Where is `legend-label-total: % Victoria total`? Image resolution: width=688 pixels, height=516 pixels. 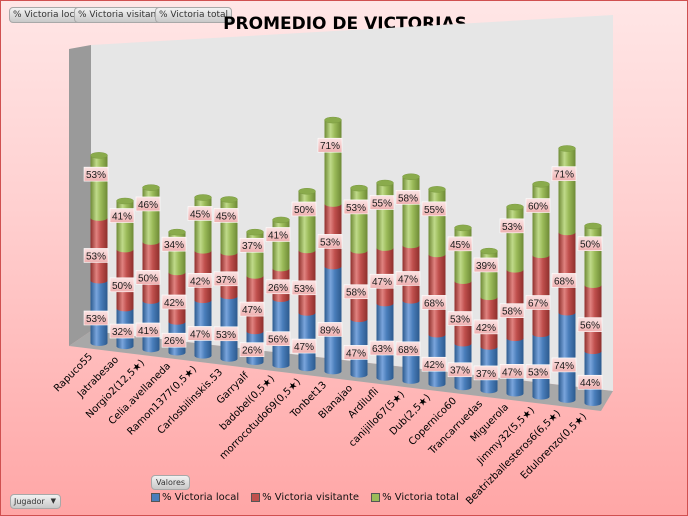 legend-label-total: % Victoria total is located at coordinates (420, 497).